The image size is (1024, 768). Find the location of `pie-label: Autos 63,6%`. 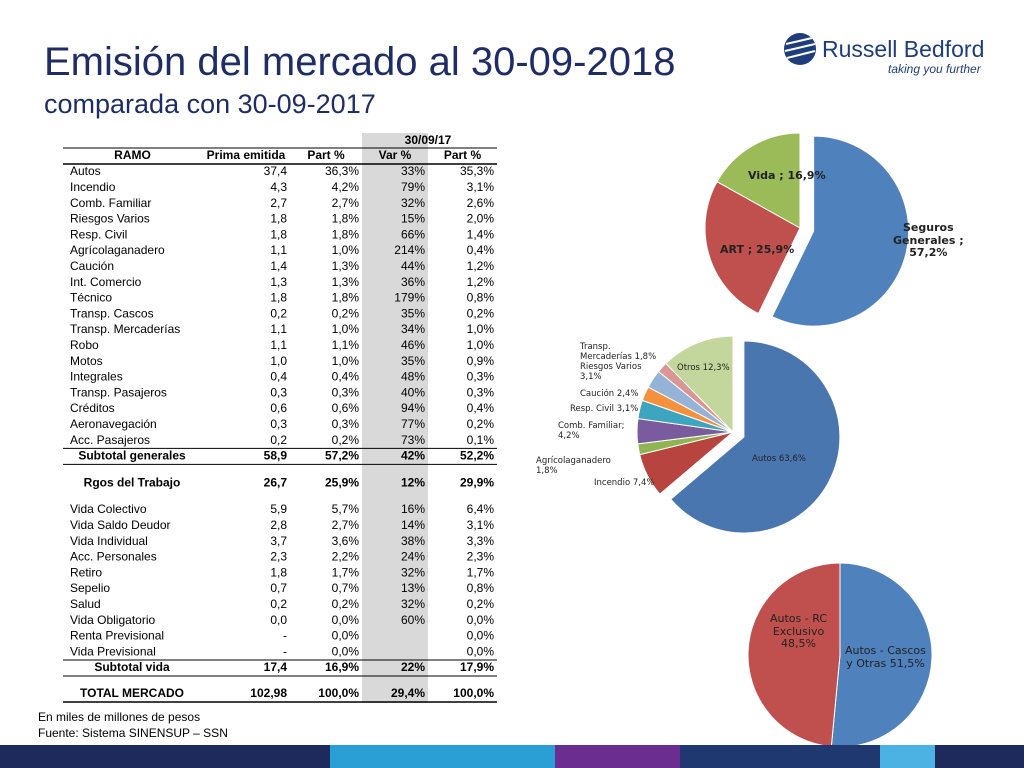

pie-label: Autos 63,6% is located at coordinates (779, 459).